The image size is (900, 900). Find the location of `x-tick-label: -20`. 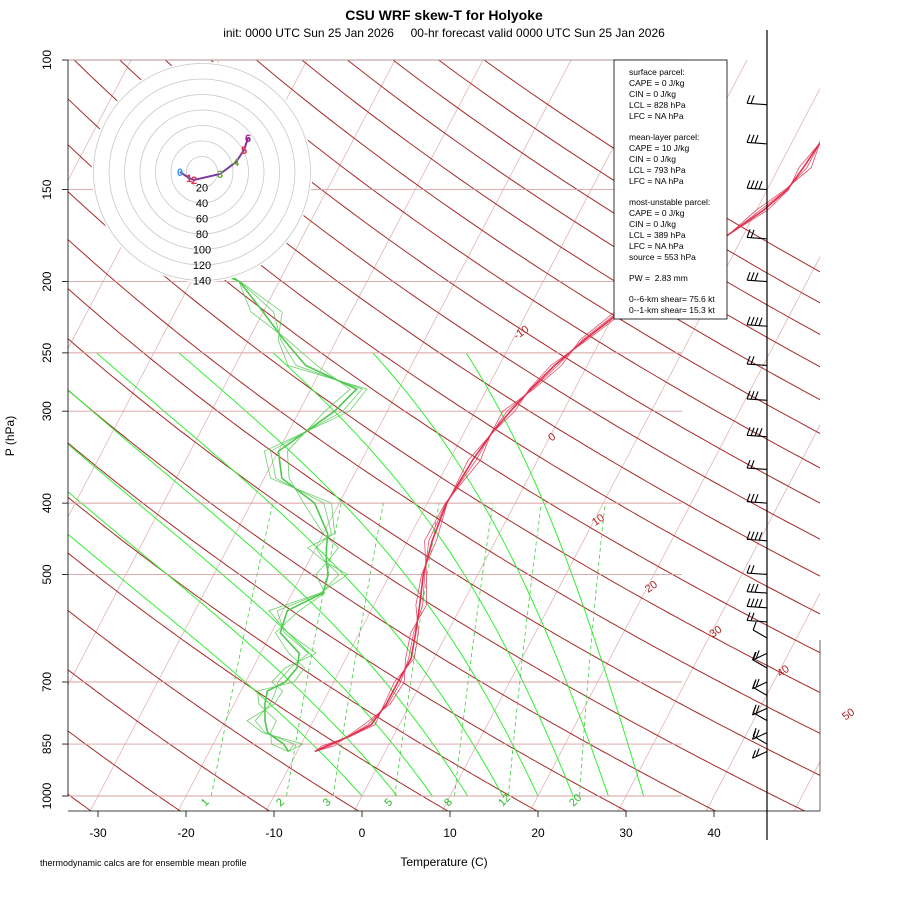

x-tick-label: -20 is located at coordinates (186, 833).